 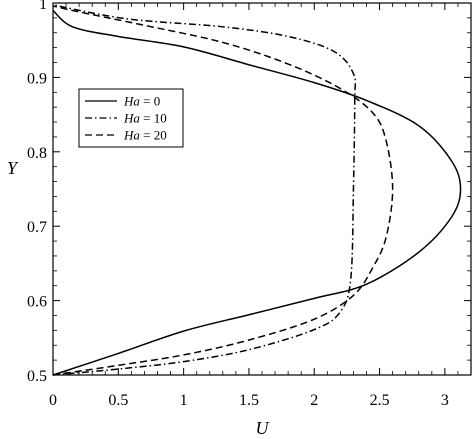 I want to click on x-tick-label: 2.5, so click(x=380, y=400).